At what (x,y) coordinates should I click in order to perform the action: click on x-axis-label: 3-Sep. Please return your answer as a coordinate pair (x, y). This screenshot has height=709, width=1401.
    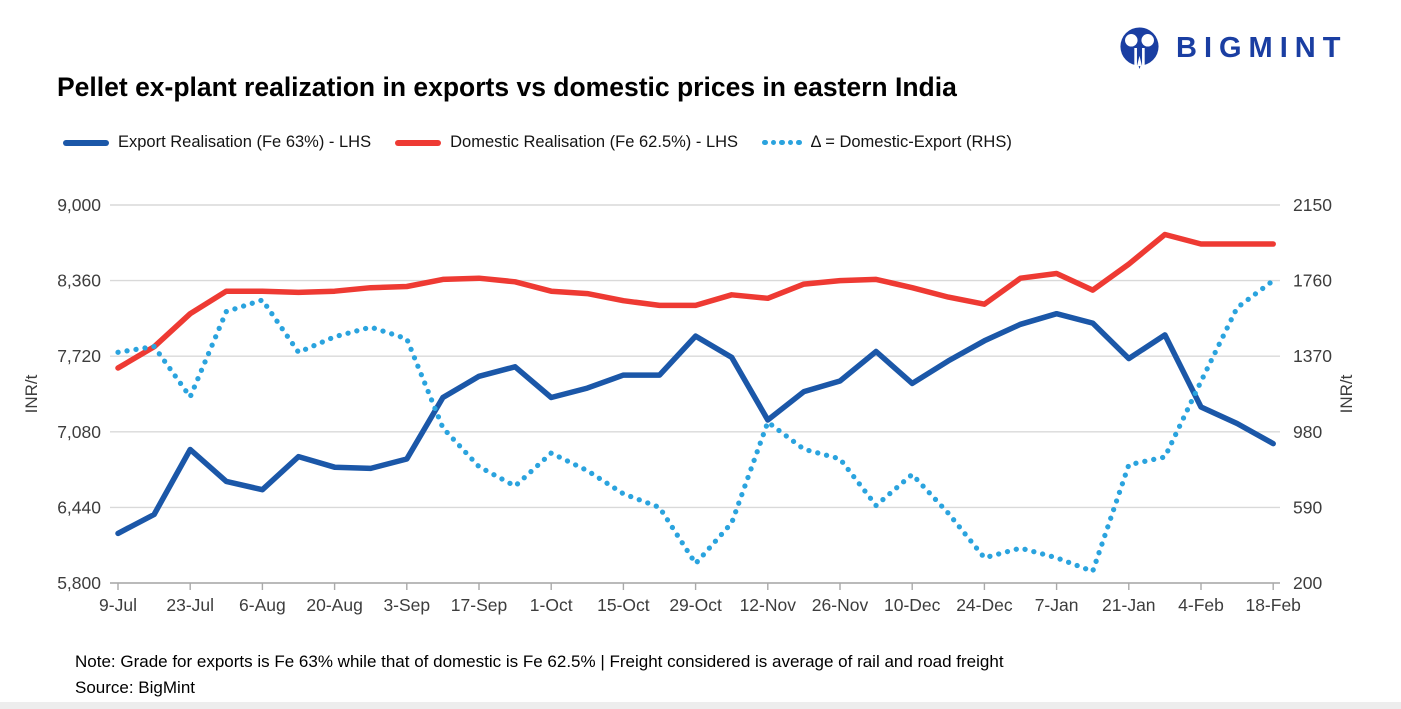
    Looking at the image, I should click on (406, 605).